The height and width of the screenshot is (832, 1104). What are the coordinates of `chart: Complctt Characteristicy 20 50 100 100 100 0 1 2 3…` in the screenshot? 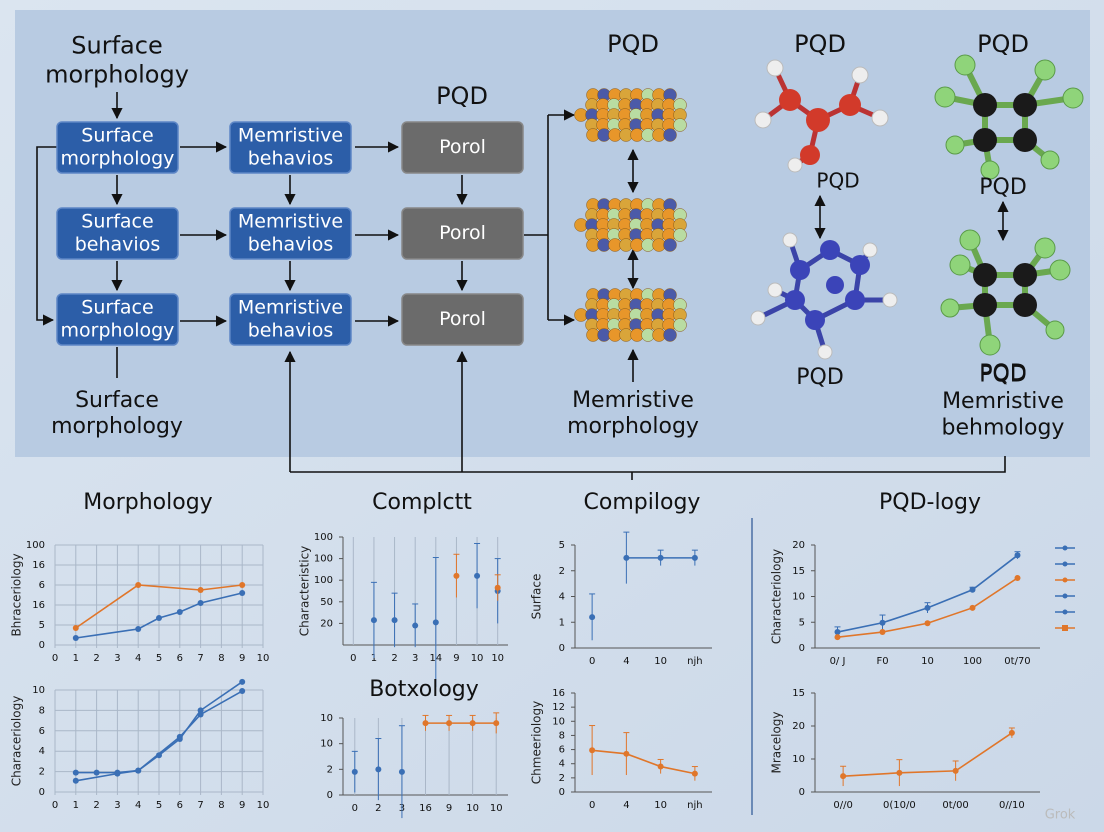 It's located at (403, 589).